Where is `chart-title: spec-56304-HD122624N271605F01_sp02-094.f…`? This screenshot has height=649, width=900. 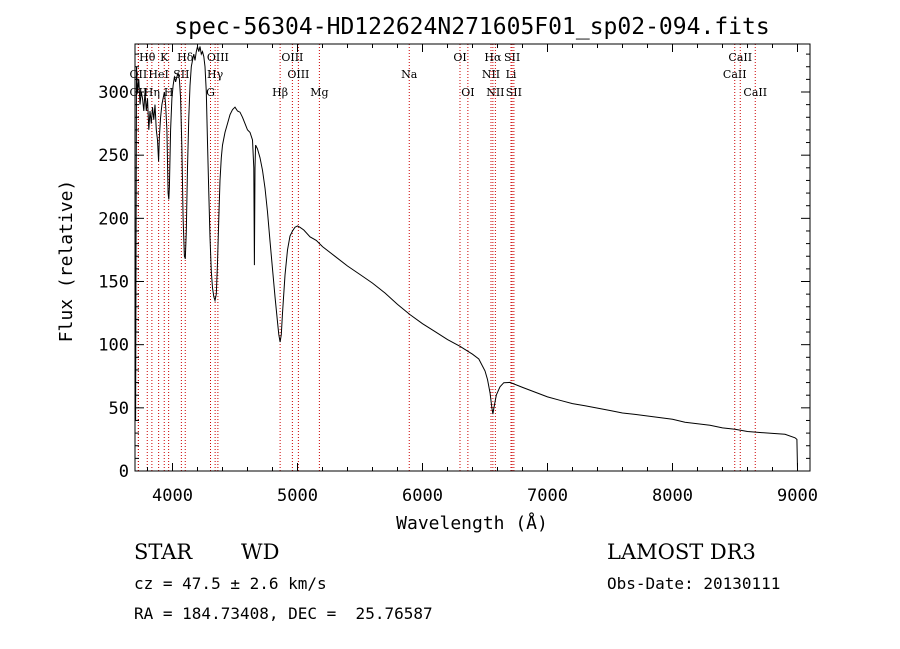 chart-title: spec-56304-HD122624N271605F01_sp02-094.f… is located at coordinates (471, 27).